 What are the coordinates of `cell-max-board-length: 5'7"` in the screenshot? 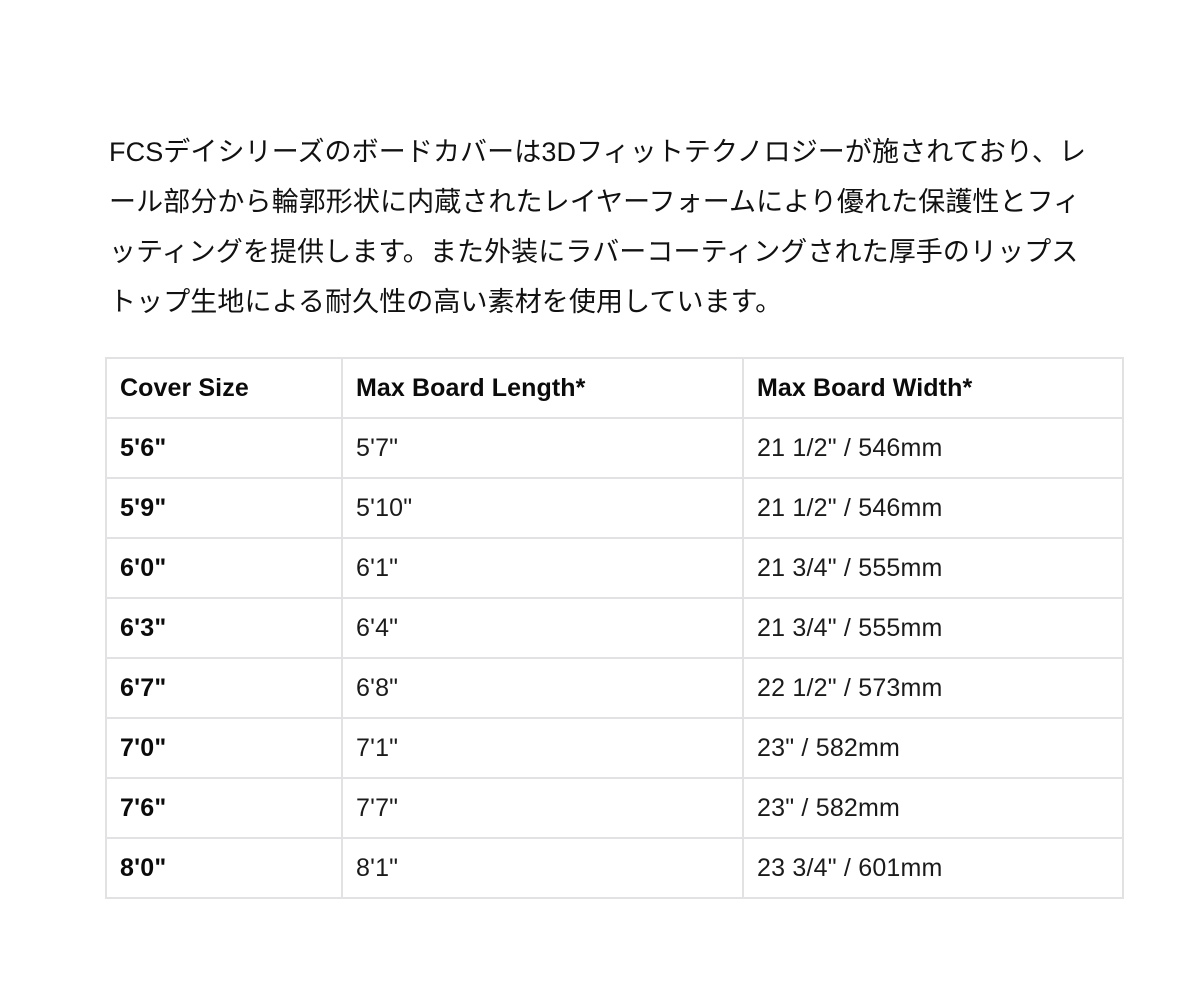 It's located at (542, 448).